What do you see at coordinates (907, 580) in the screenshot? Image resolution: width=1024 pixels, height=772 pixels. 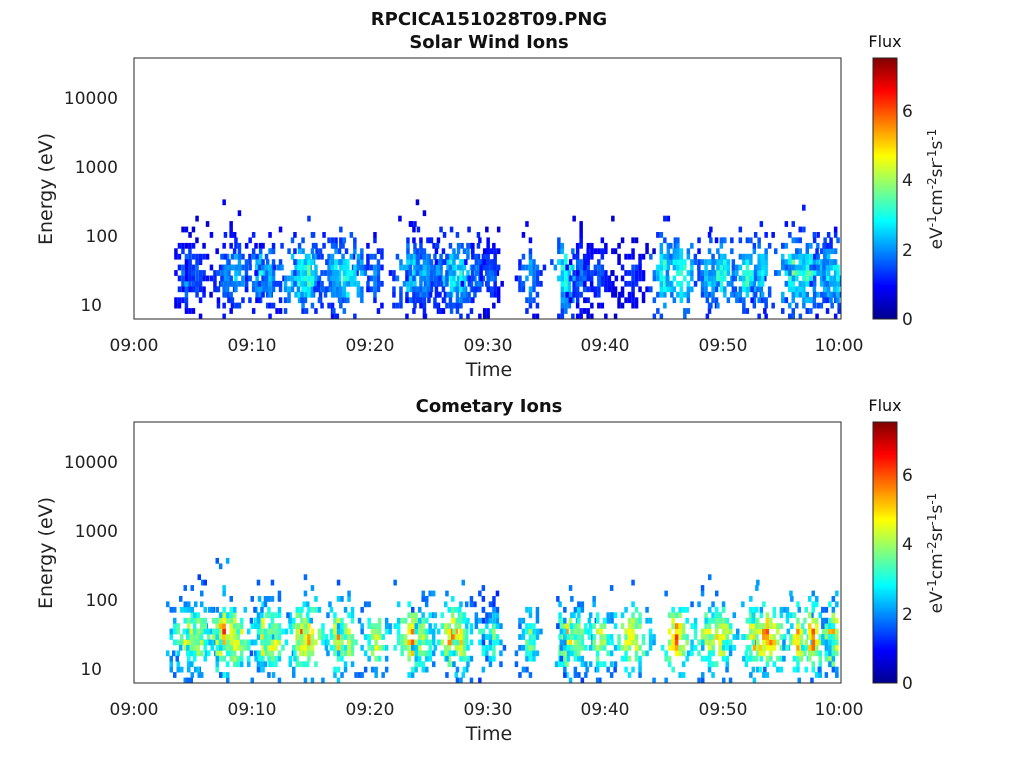 I see `colorbar-ticks: 0 2 4 6` at bounding box center [907, 580].